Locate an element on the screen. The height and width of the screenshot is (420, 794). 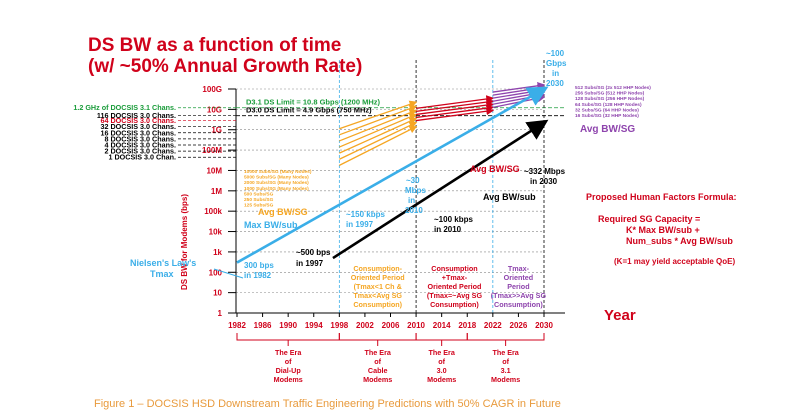
docsis-label-7: 2 DOCSIS 3.0 Chans. is located at coordinates (141, 151).